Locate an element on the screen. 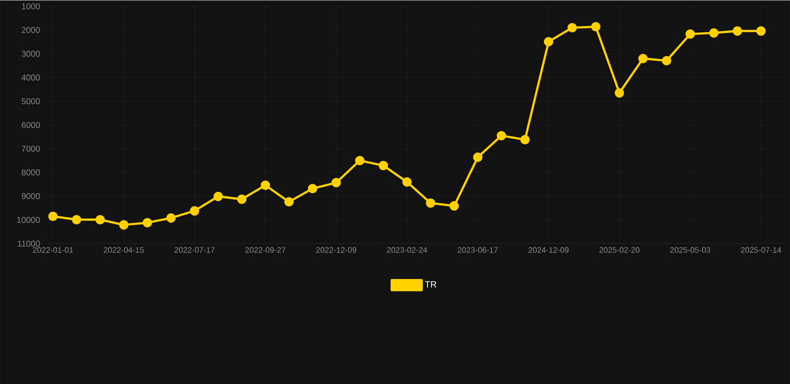  y-tick-label: 1000 is located at coordinates (31, 6).